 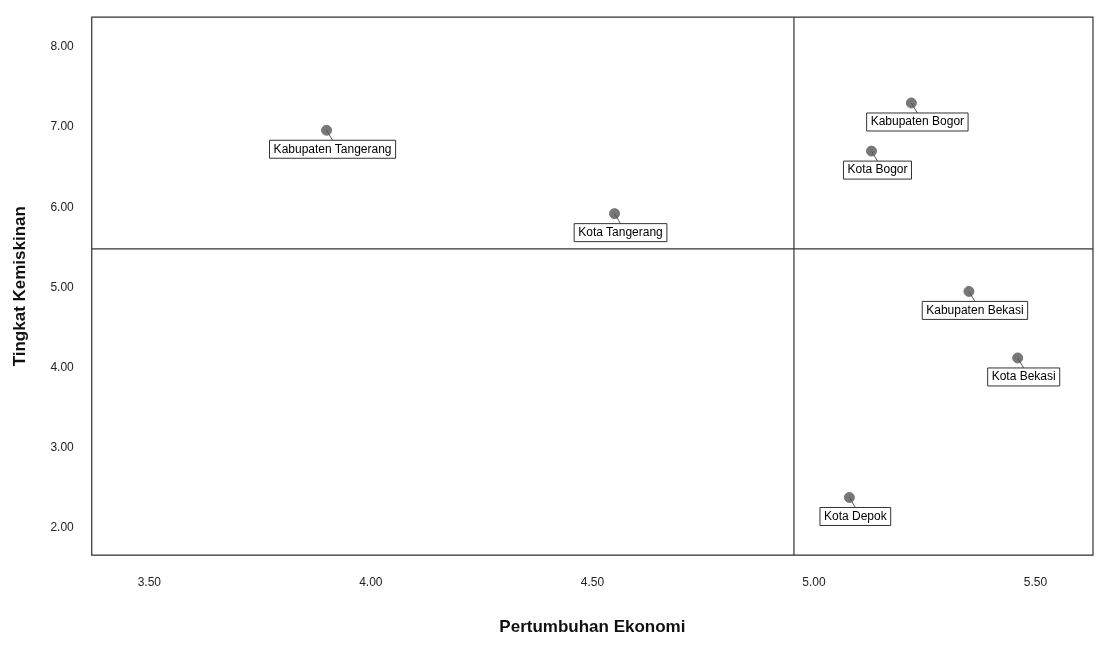 I want to click on annotation: Kota Bogor, so click(x=877, y=169).